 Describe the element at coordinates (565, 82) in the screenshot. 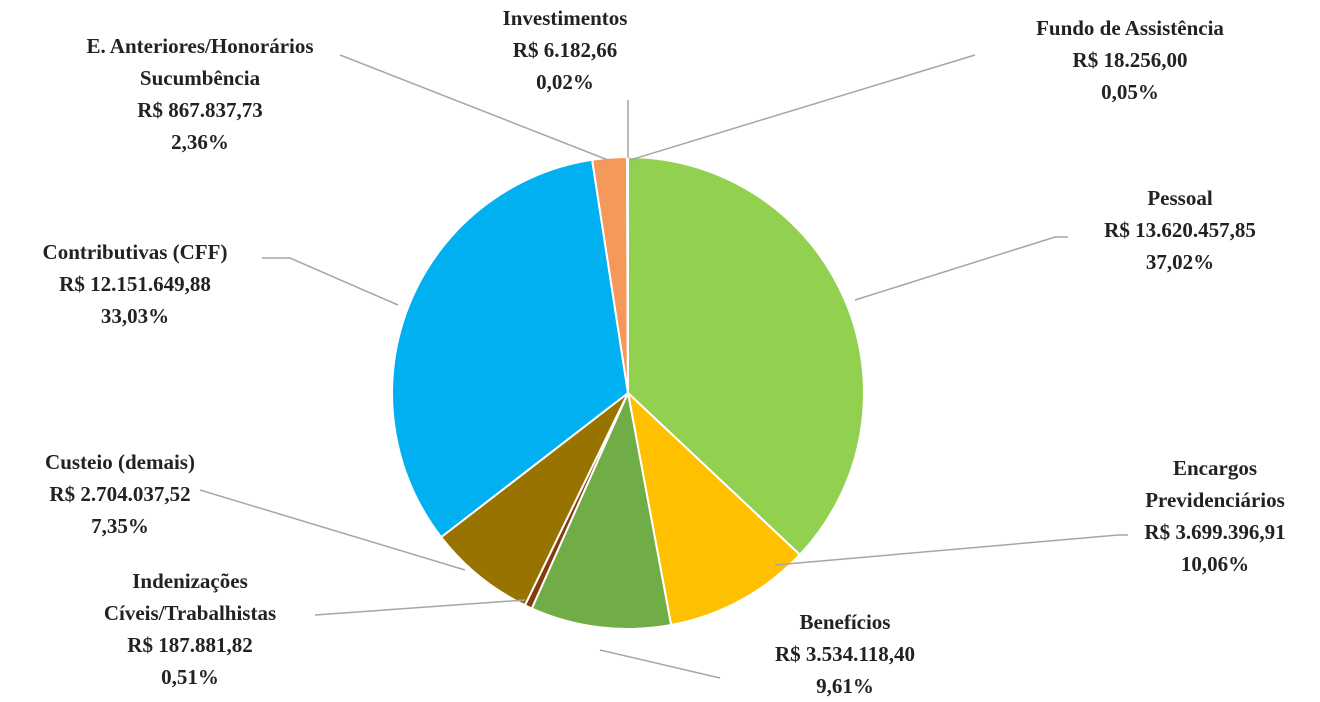

I see `slice-percent: 0,02%` at that location.